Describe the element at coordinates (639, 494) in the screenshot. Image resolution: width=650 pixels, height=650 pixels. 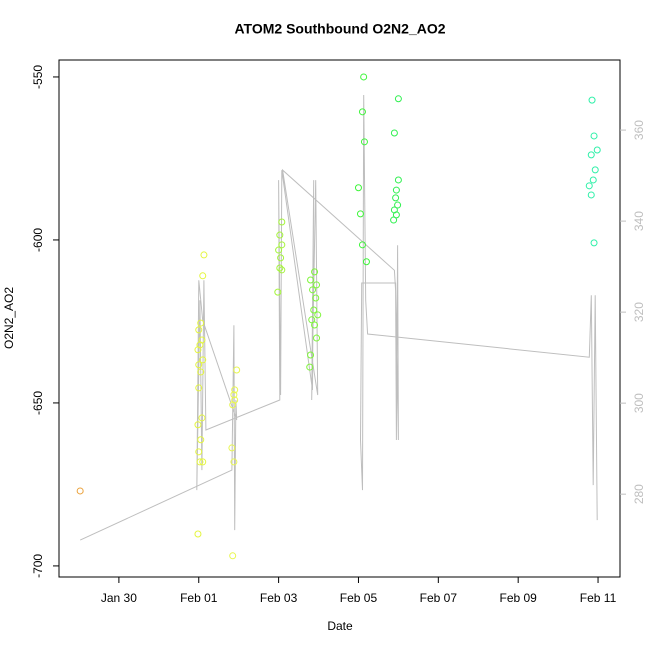
I see `y2-tick-label: 280` at that location.